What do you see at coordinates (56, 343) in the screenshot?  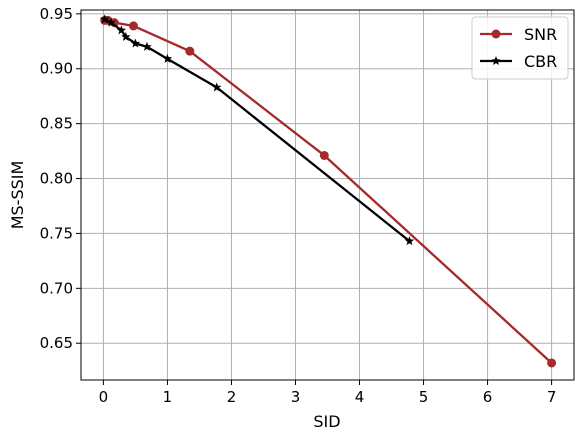 I see `y-tick-label: 0.65` at bounding box center [56, 343].